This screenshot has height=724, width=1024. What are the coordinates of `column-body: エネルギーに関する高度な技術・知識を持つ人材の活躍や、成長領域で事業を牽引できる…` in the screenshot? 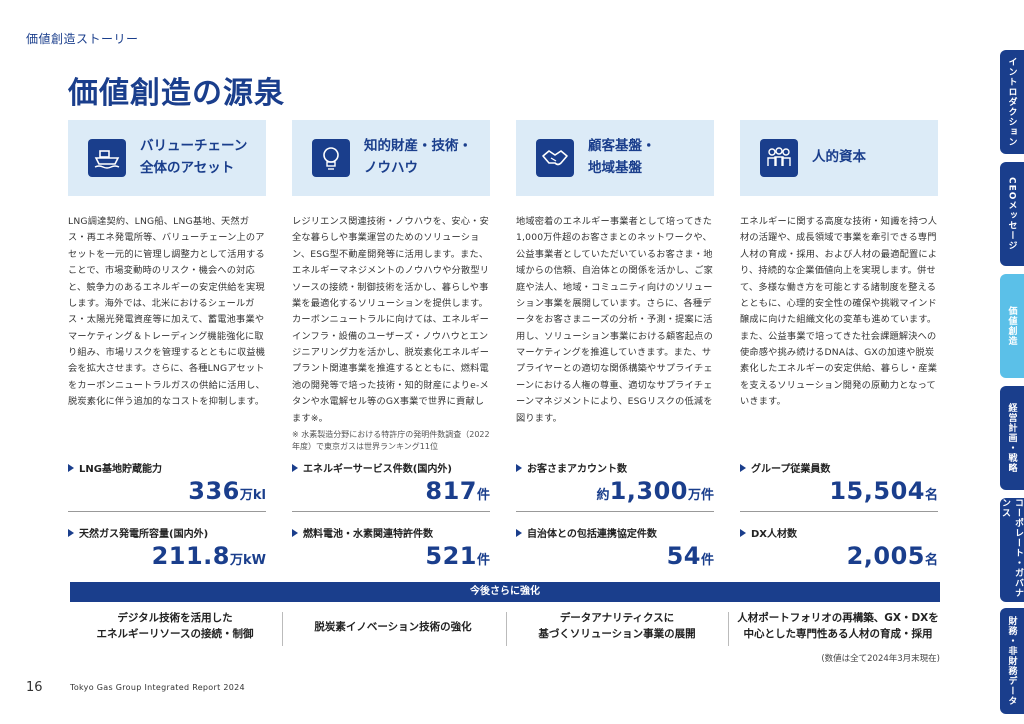 It's located at (839, 312).